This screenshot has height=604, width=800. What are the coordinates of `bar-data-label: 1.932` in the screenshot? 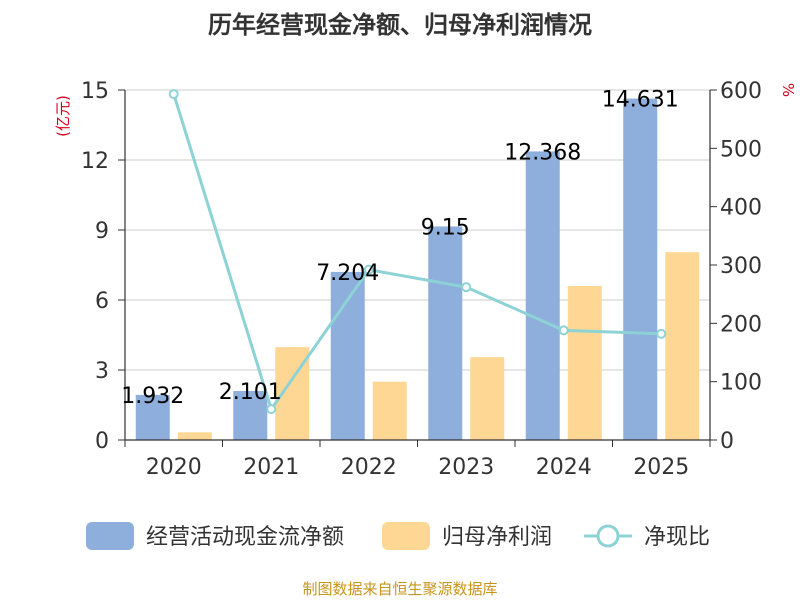 It's located at (152, 396).